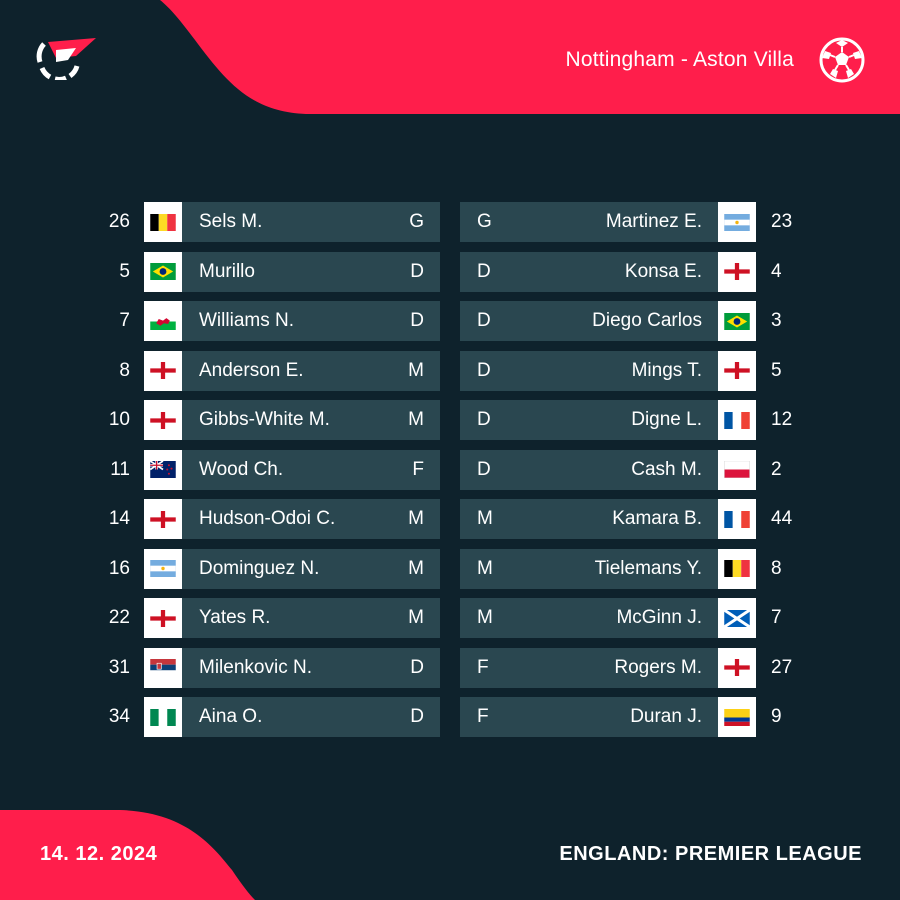  What do you see at coordinates (163, 469) in the screenshot?
I see `new-zealand-flag-icon` at bounding box center [163, 469].